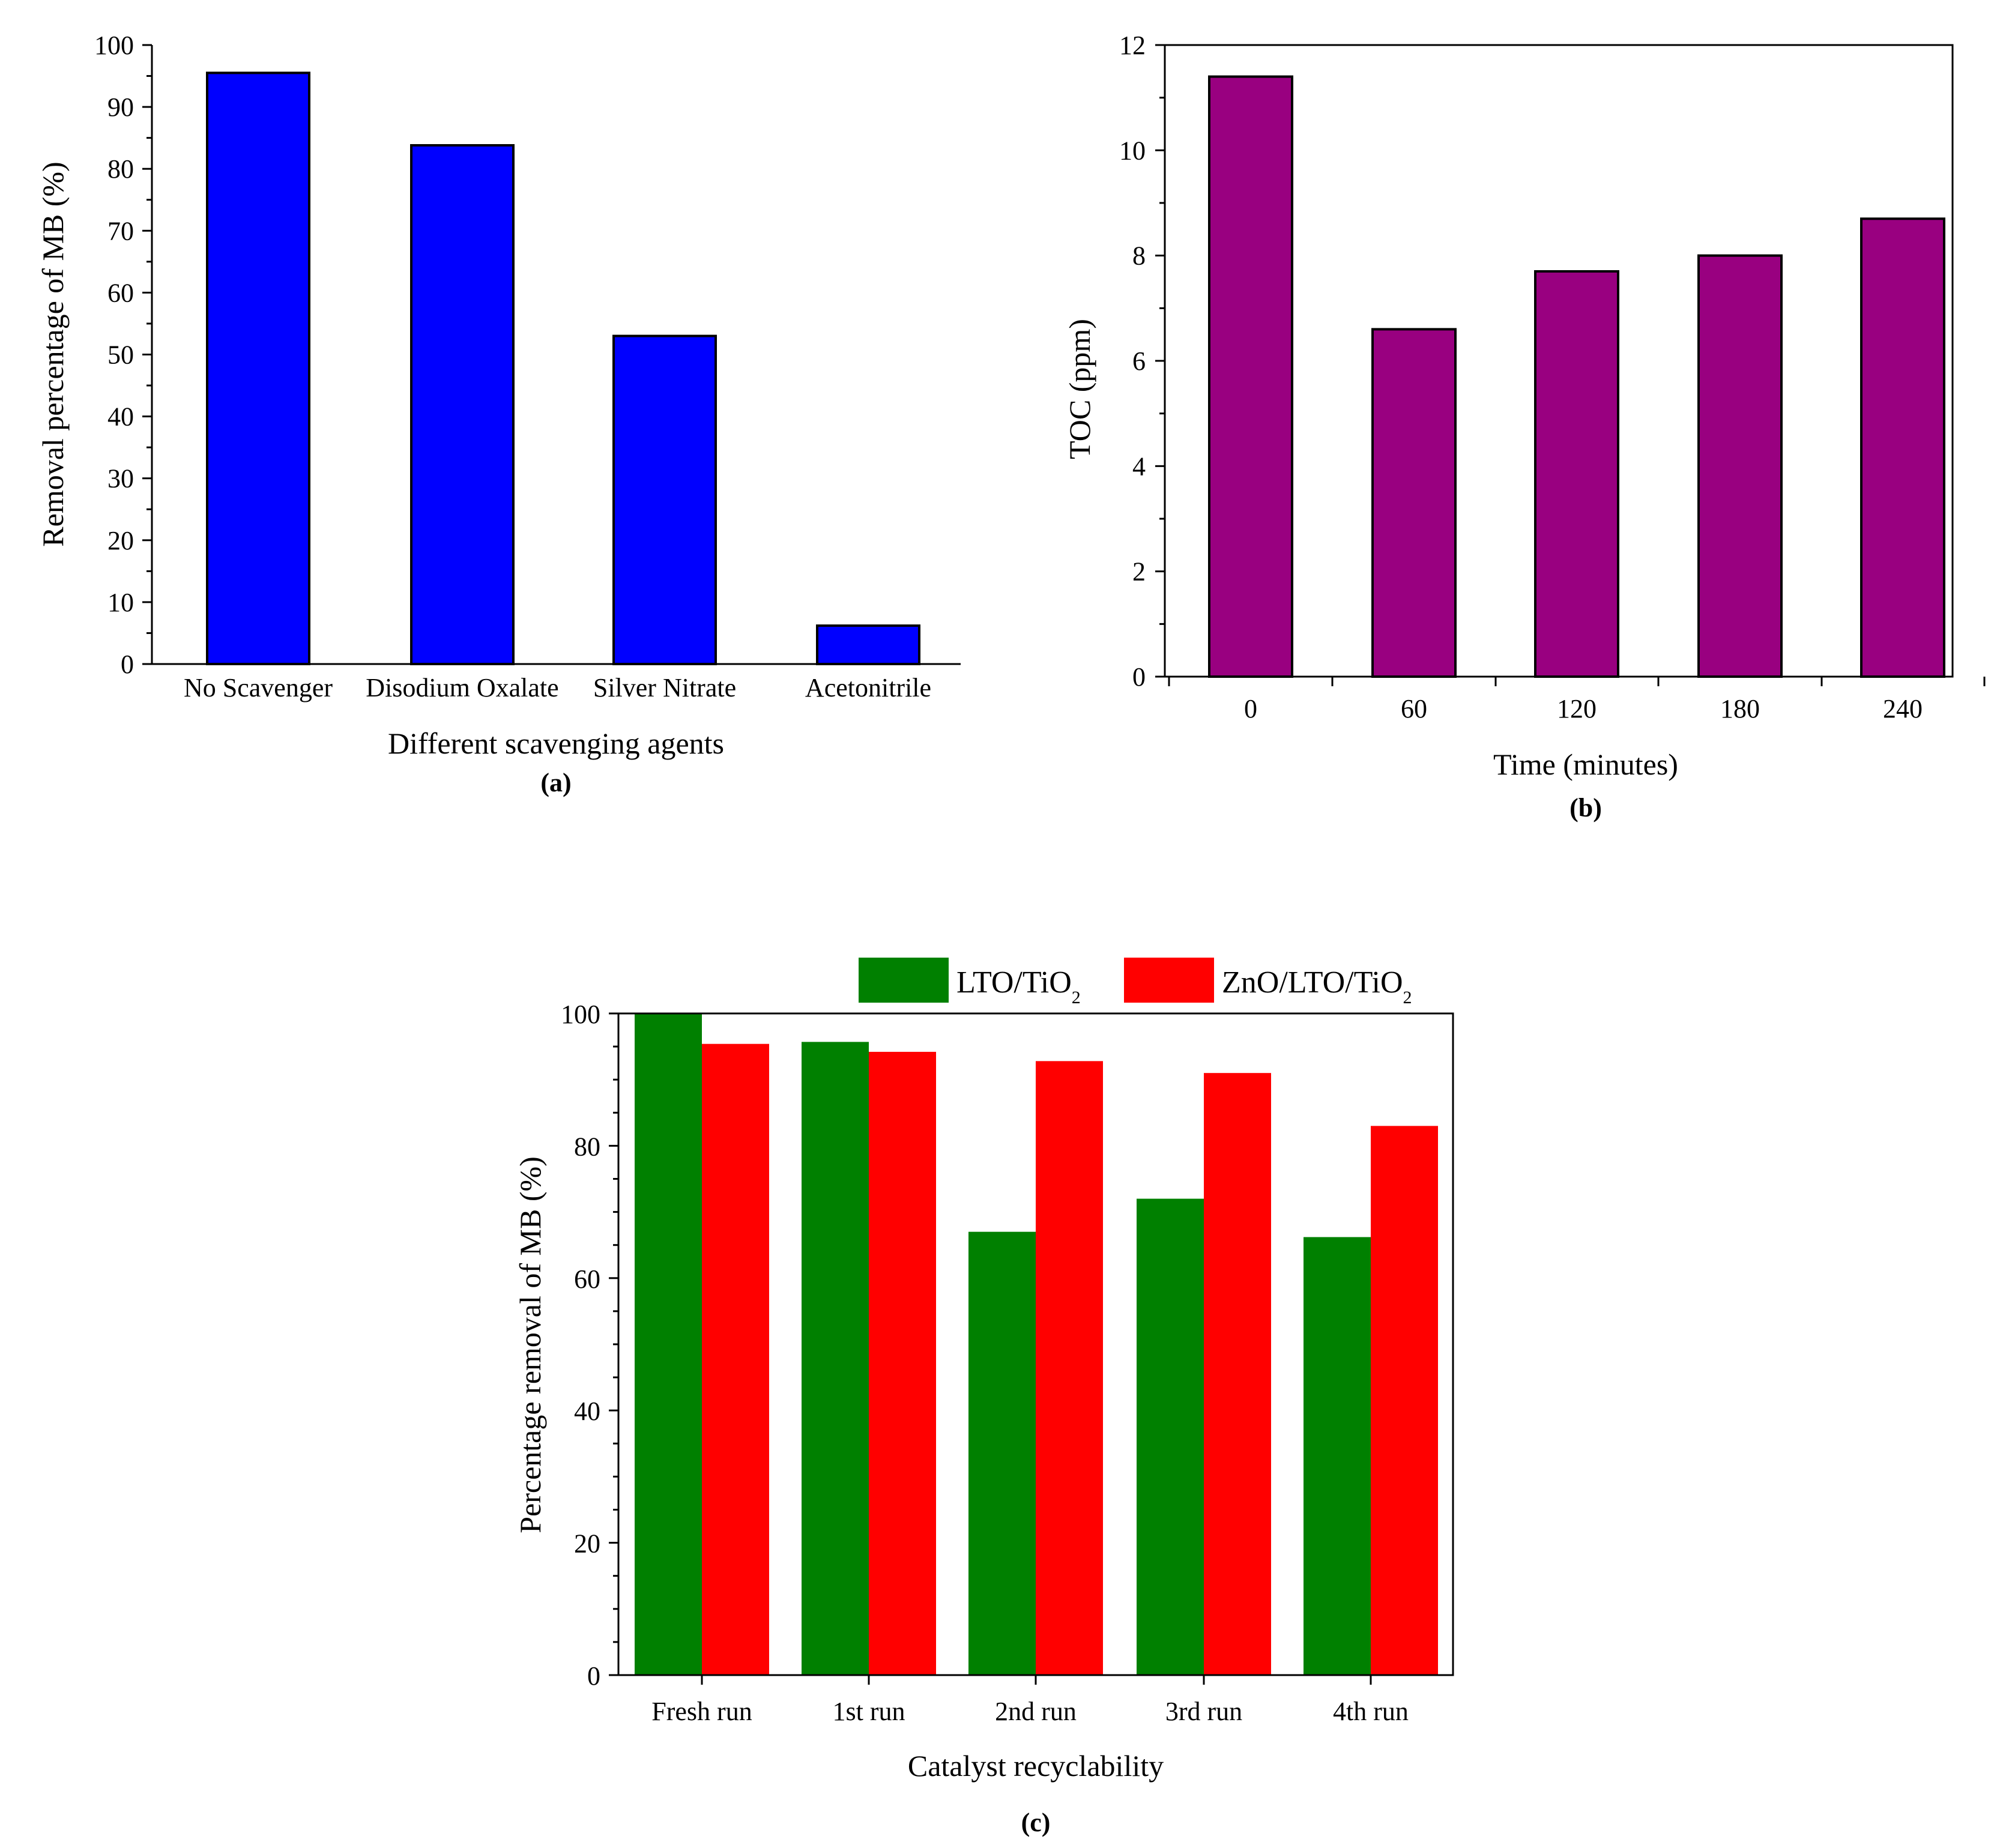 The width and height of the screenshot is (2006, 1848). What do you see at coordinates (868, 645) in the screenshot?
I see `chart-a-bar-acetonitrile` at bounding box center [868, 645].